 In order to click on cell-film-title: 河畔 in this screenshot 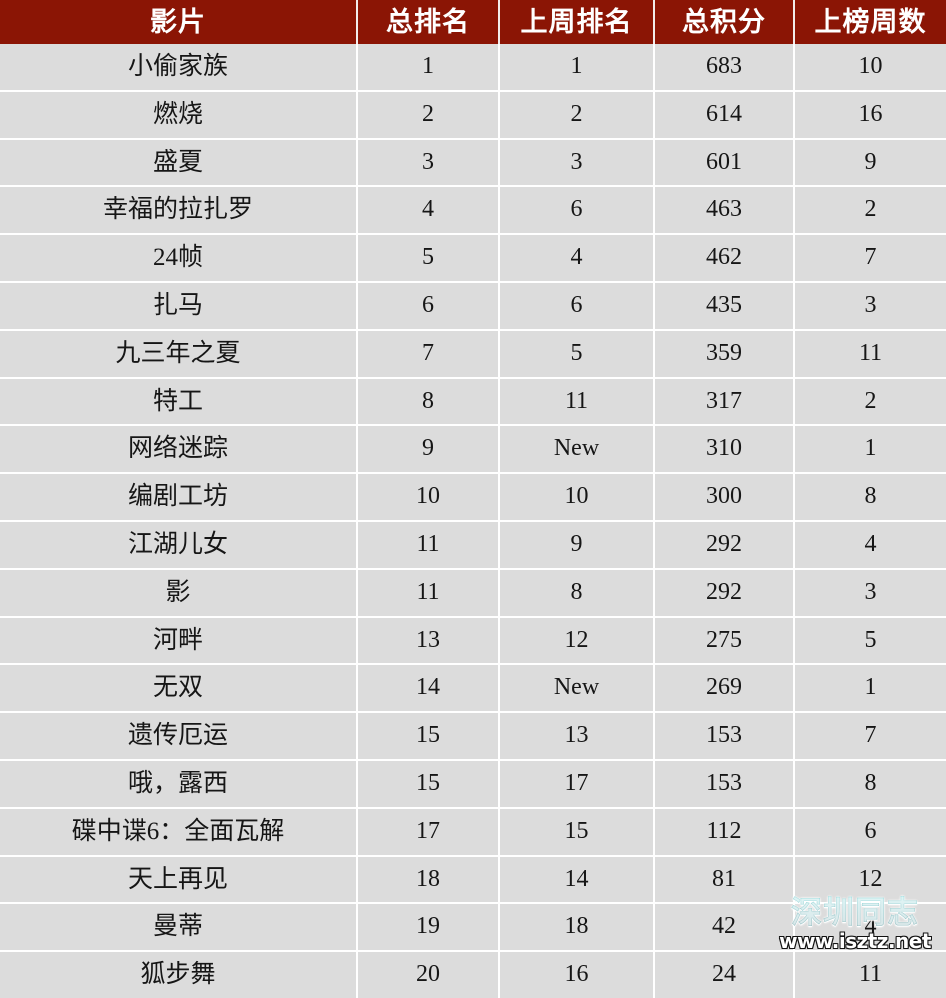, I will do `click(179, 641)`.